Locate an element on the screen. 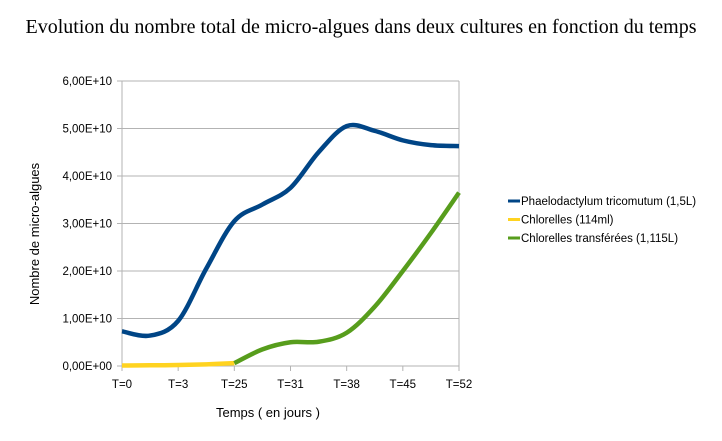  x-tick-label: T=3 is located at coordinates (178, 385).